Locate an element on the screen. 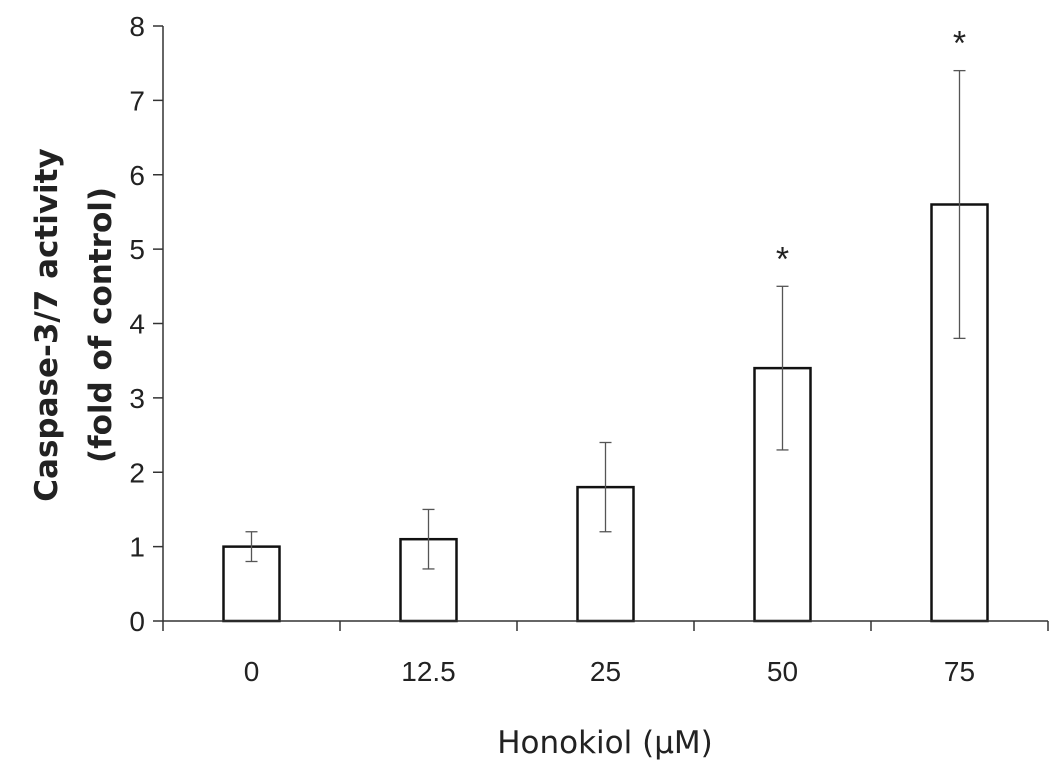 The width and height of the screenshot is (1063, 774). y-tick-label: 6 is located at coordinates (137, 175).